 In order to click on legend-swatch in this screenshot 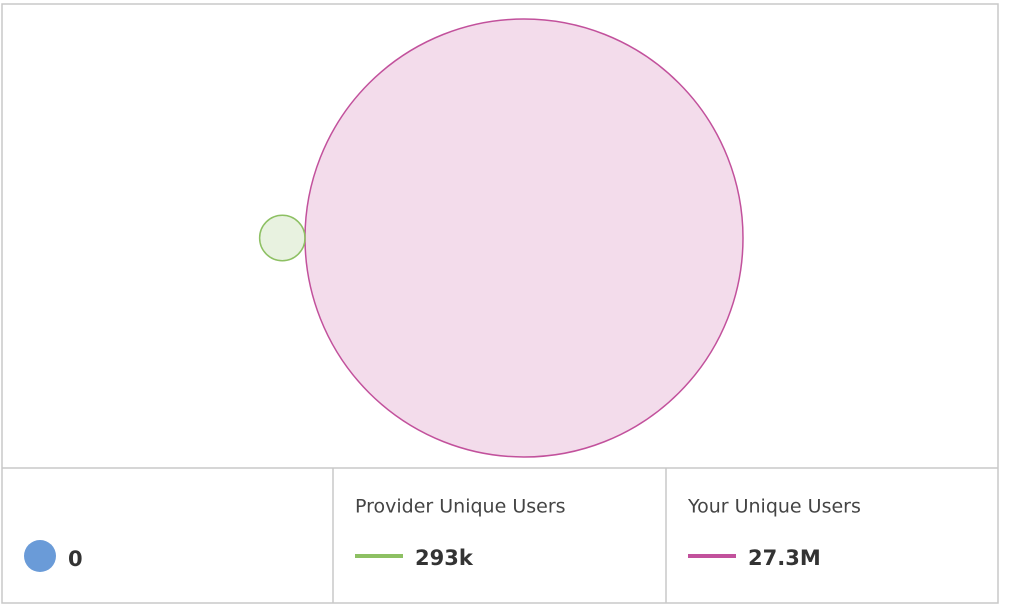, I will do `click(40, 556)`.